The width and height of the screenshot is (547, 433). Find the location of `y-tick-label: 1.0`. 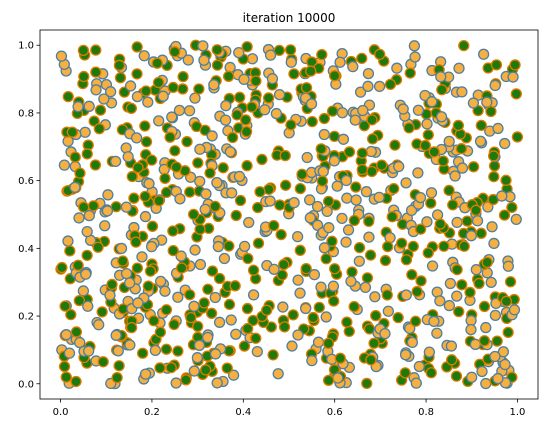

y-tick-label: 1.0 is located at coordinates (26, 46).